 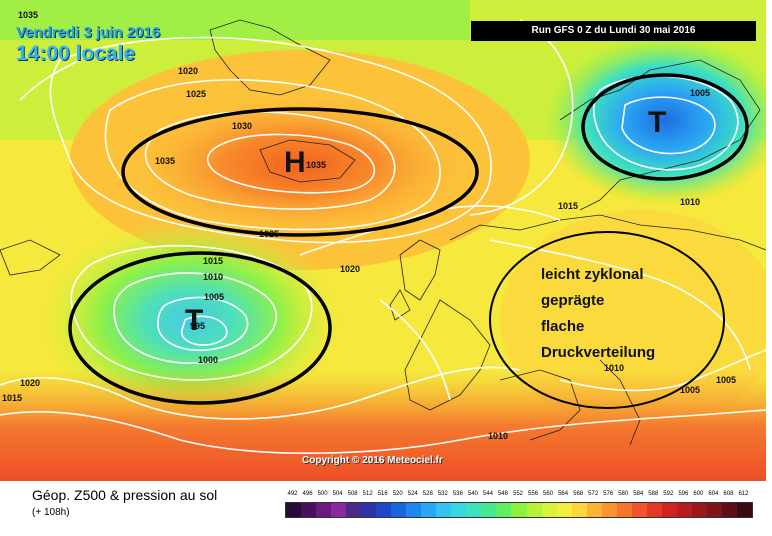 What do you see at coordinates (382, 494) in the screenshot?
I see `color-scale-tick: 516` at bounding box center [382, 494].